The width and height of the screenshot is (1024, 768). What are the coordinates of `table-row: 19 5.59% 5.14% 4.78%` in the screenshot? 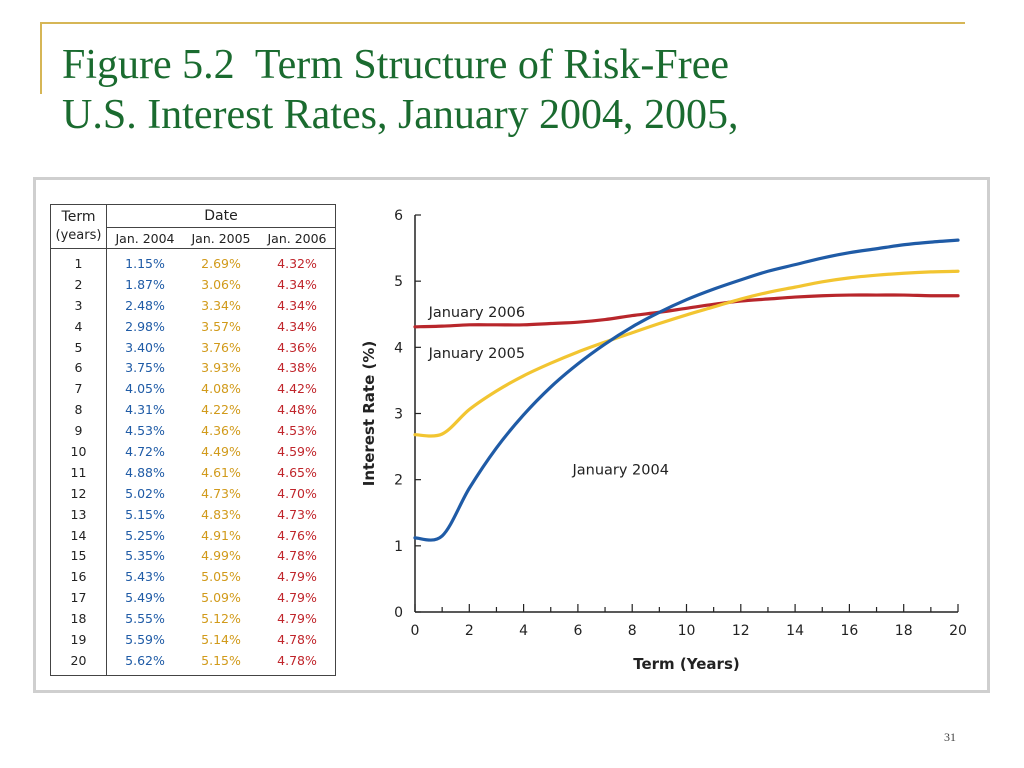 It's located at (193, 639).